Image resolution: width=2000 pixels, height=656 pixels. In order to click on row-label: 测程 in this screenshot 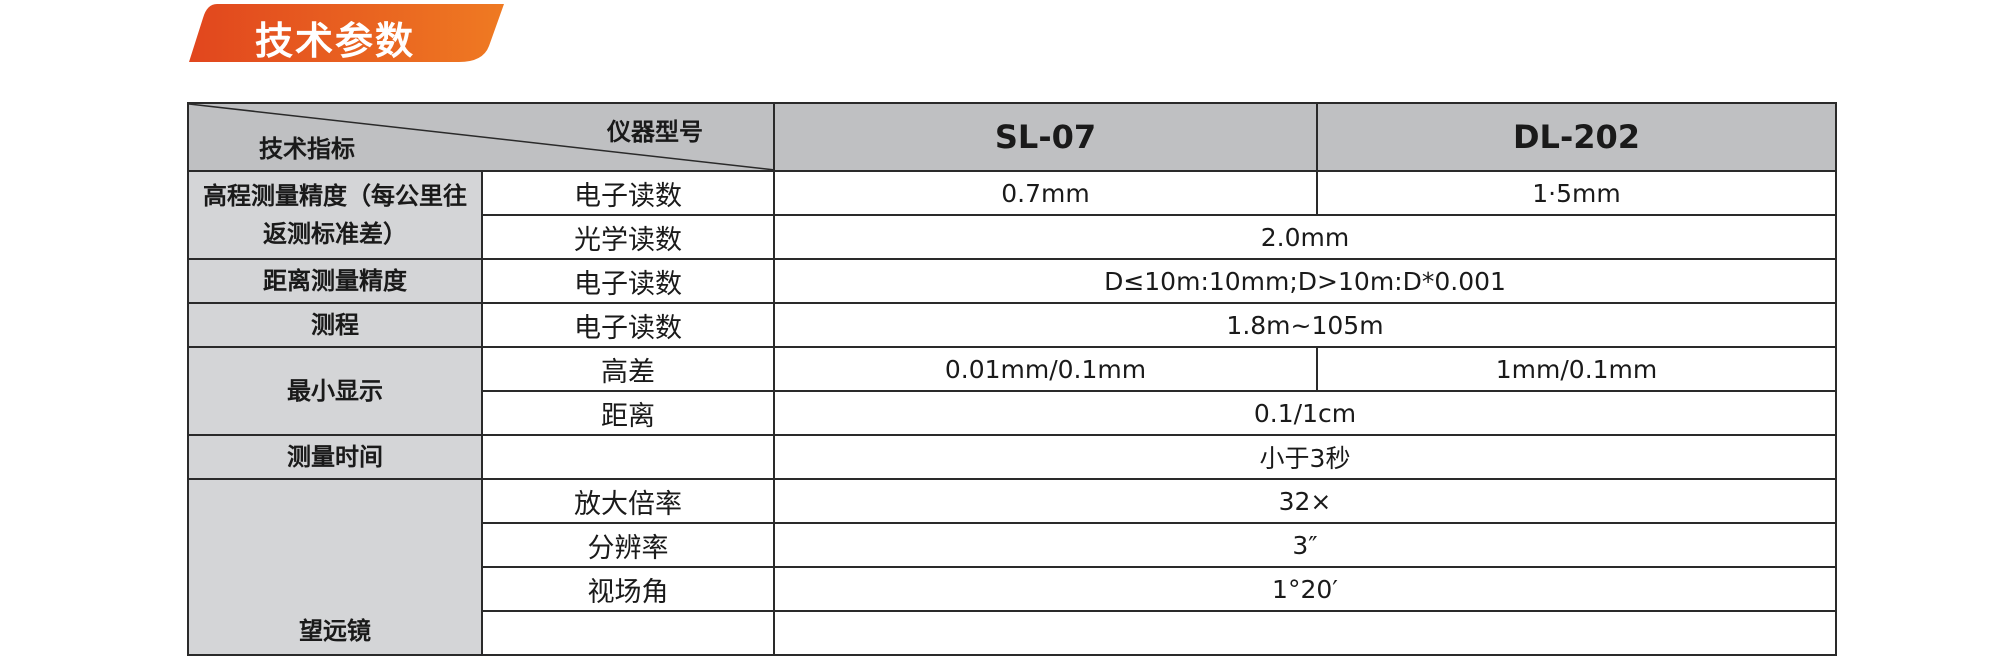, I will do `click(335, 325)`.